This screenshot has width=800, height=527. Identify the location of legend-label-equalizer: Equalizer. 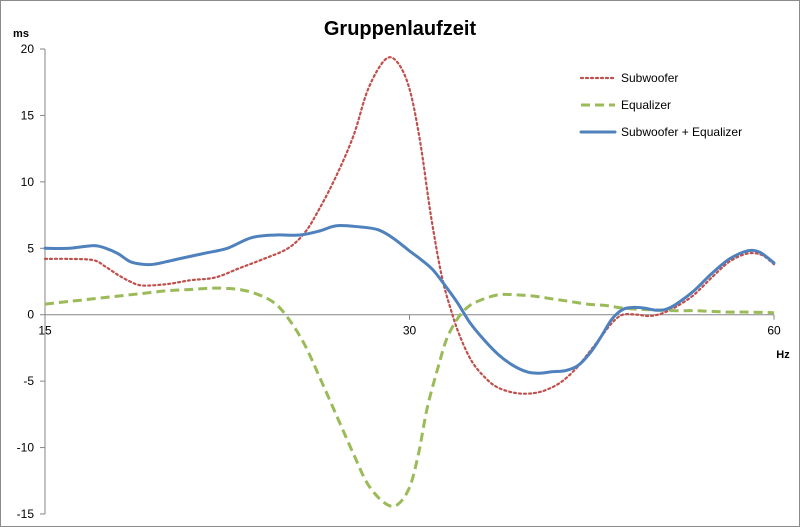
(646, 105).